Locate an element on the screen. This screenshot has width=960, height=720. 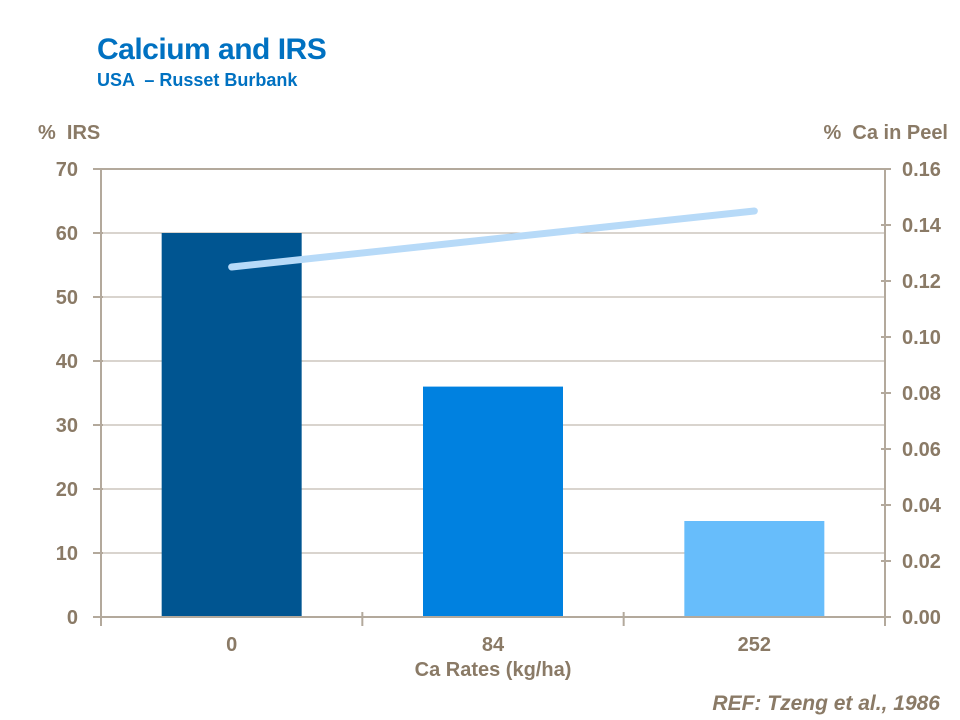
right-axis-tick-label: 0.14 is located at coordinates (922, 226).